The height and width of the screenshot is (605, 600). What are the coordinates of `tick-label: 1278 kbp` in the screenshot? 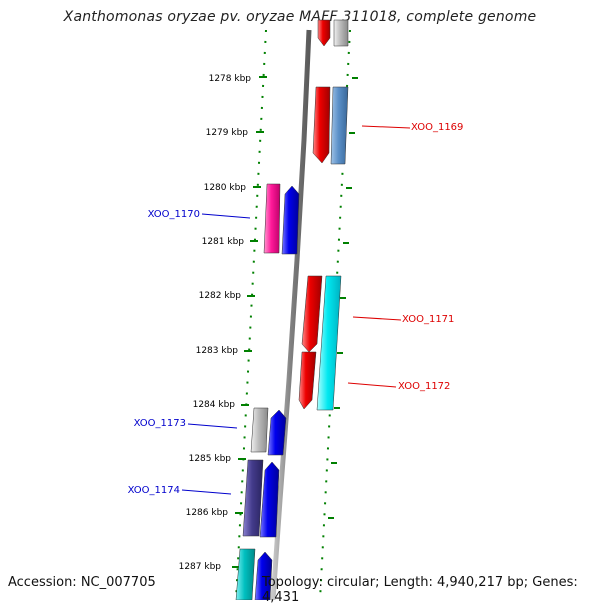 It's located at (230, 79).